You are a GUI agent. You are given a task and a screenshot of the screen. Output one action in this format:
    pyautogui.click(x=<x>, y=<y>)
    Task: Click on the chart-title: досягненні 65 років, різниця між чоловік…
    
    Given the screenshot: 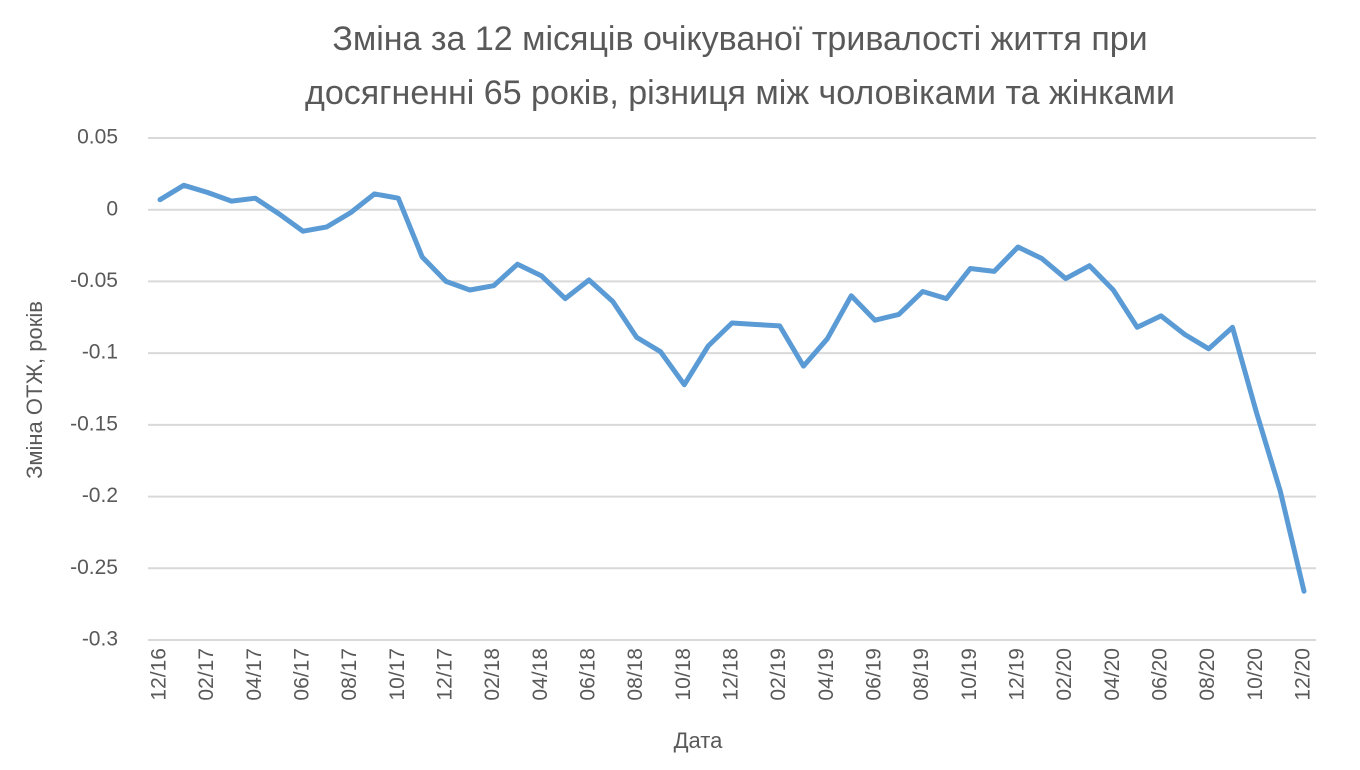 What is the action you would take?
    pyautogui.click(x=740, y=93)
    